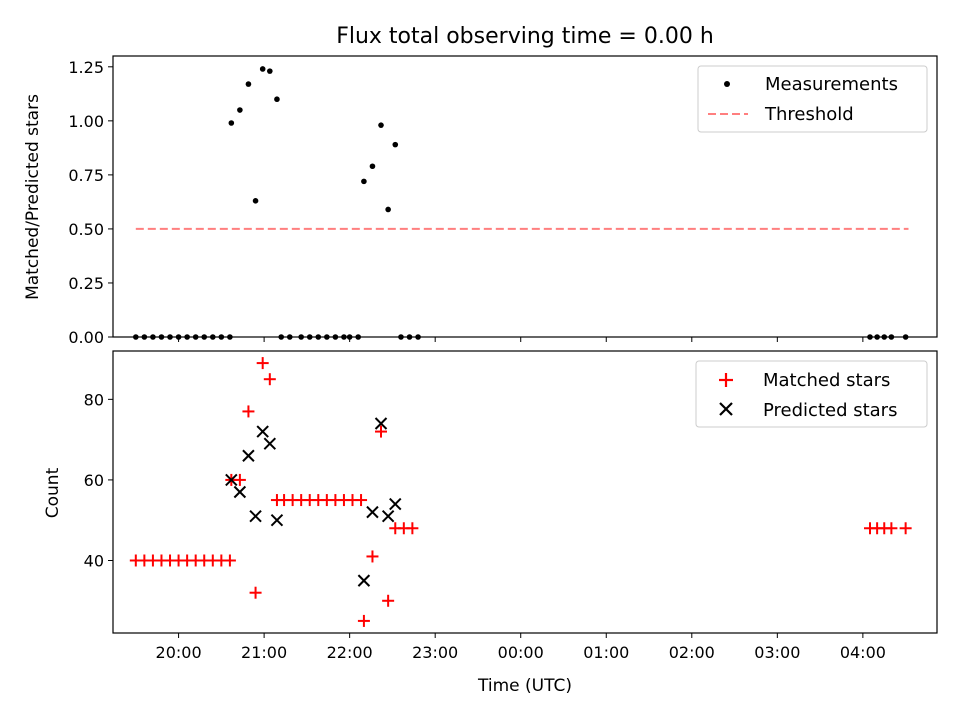 The width and height of the screenshot is (960, 720). I want to click on bottom-legend: Matched stars Predicted stars, so click(811, 394).